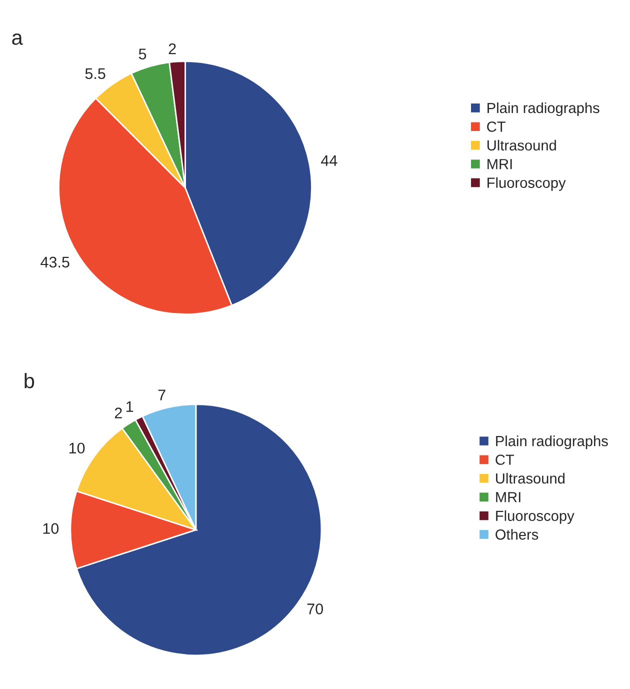 This screenshot has width=630, height=689. Describe the element at coordinates (55, 262) in the screenshot. I see `data-label: 43.5` at that location.